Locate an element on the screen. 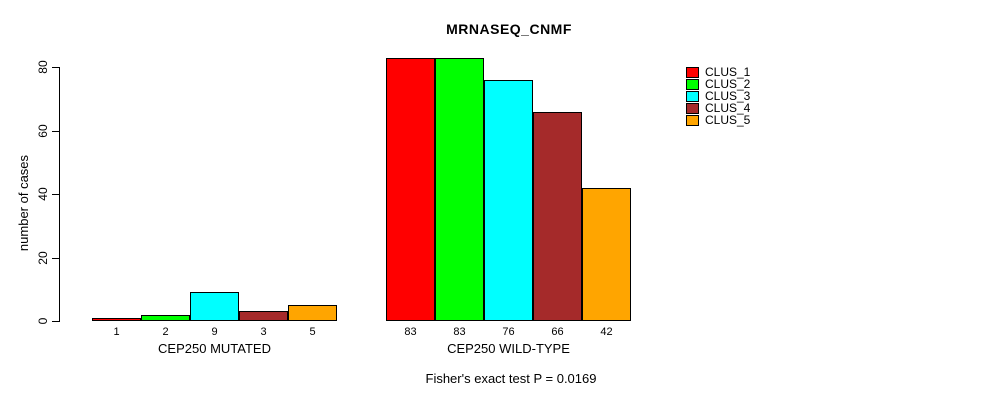 The image size is (990, 400). legend-item-clus_3: CLUS_3 is located at coordinates (718, 96).